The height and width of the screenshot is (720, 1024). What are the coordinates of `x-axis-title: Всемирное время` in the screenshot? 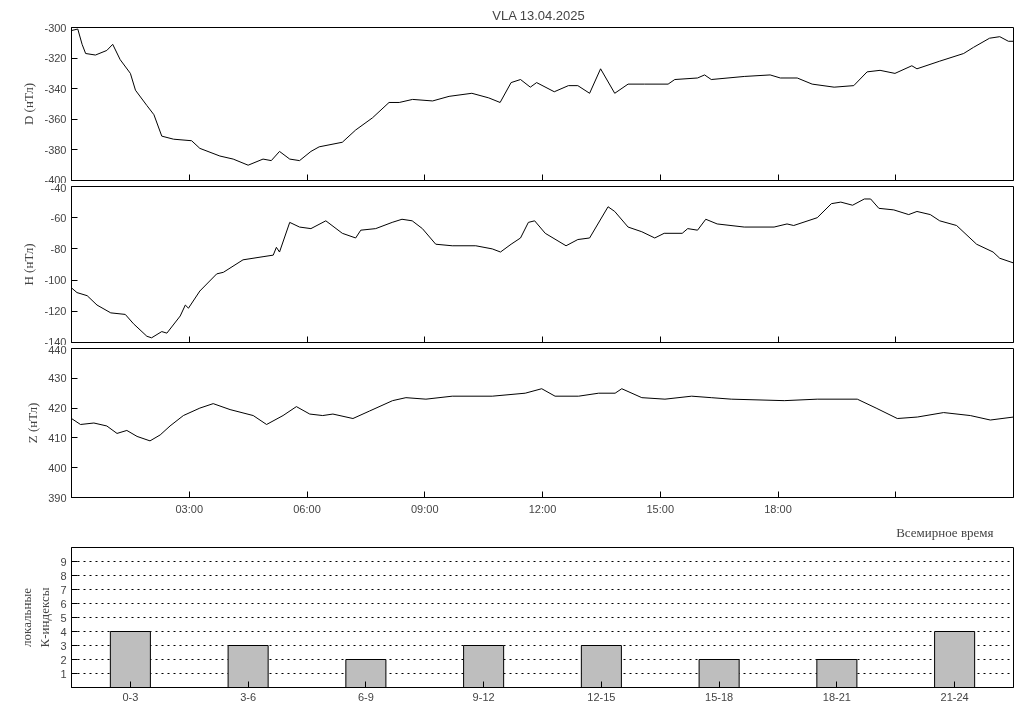 It's located at (945, 532).